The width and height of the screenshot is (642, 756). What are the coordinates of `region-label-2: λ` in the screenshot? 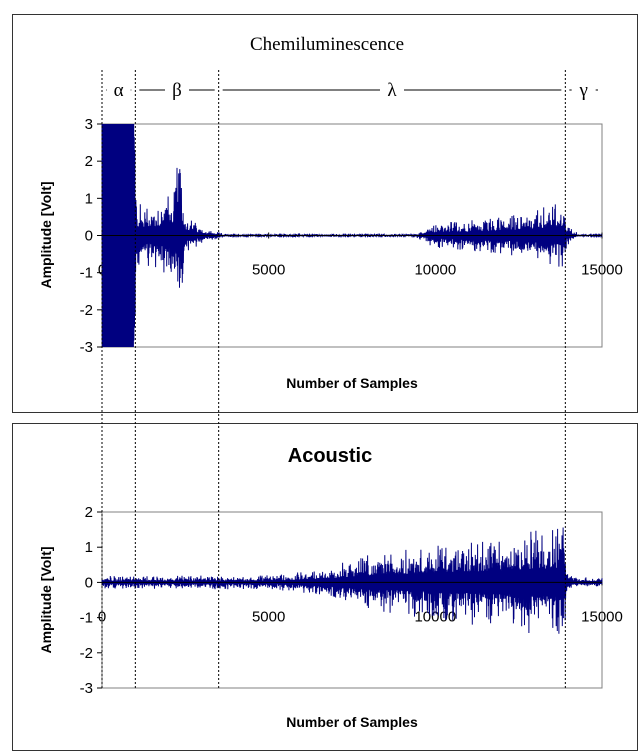 It's located at (392, 90).